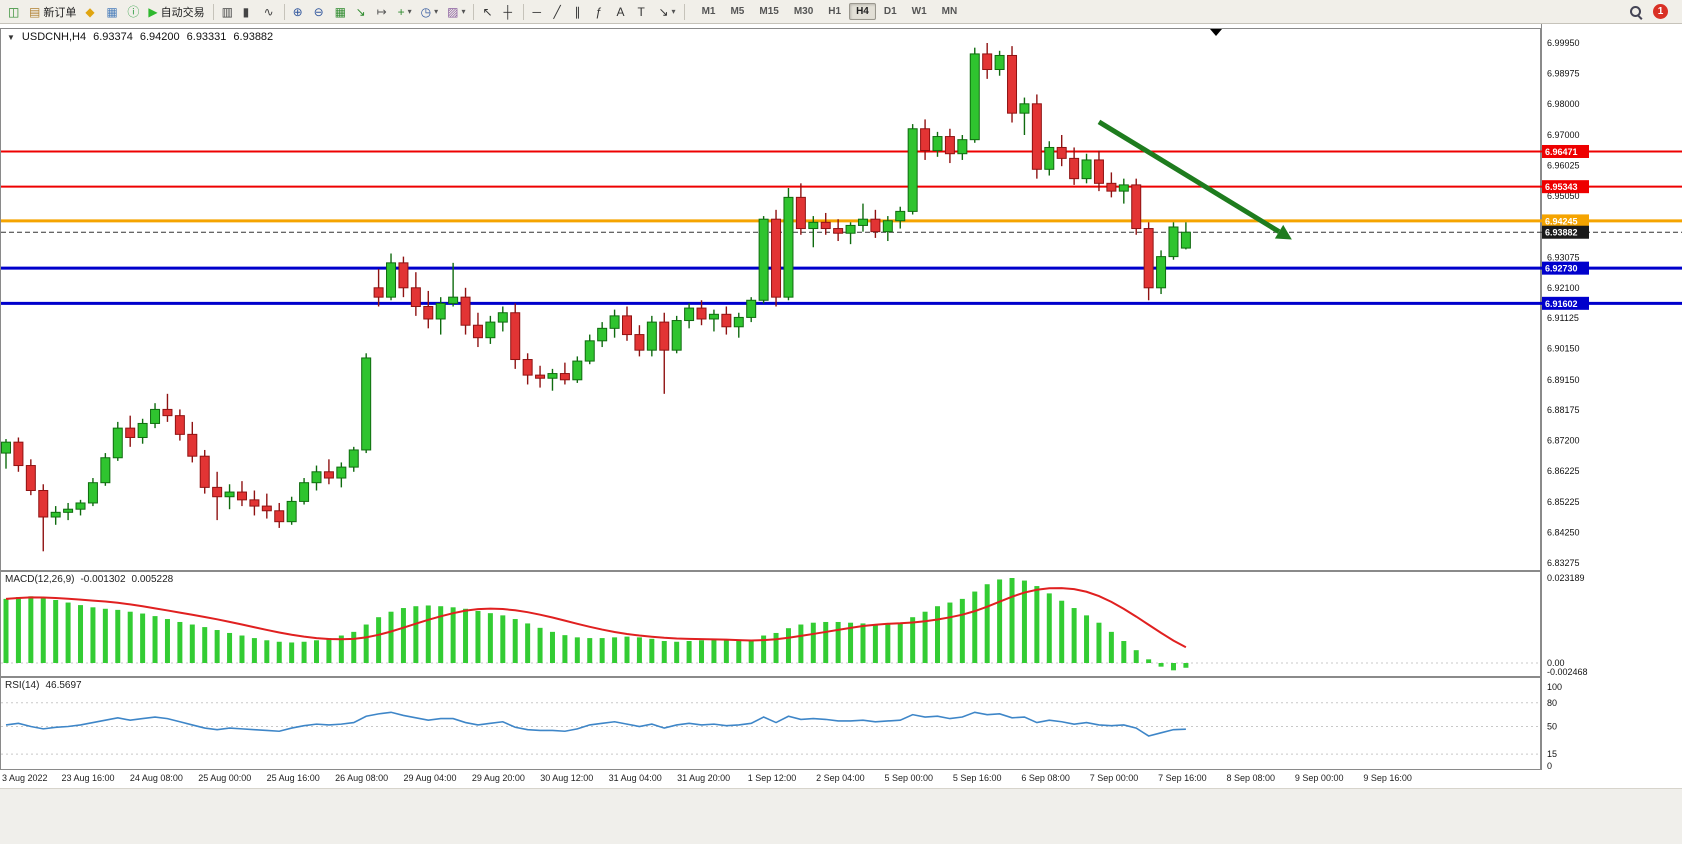 The image size is (1682, 844). I want to click on timeframe-toolbar: M1 M5 M15 M30 H1 H4 D1 W1 MN, so click(830, 11).